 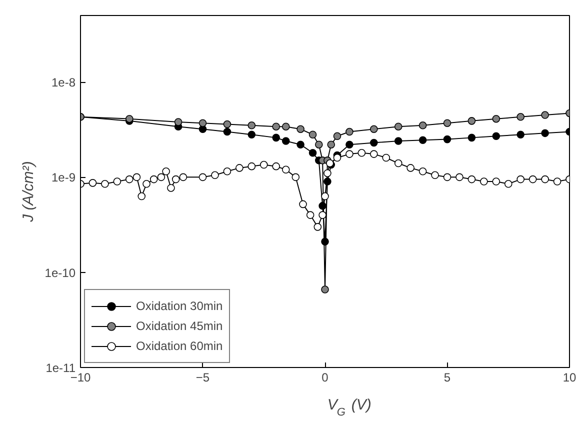 I want to click on y-axis-title: J (A/cm²), so click(x=28, y=192).